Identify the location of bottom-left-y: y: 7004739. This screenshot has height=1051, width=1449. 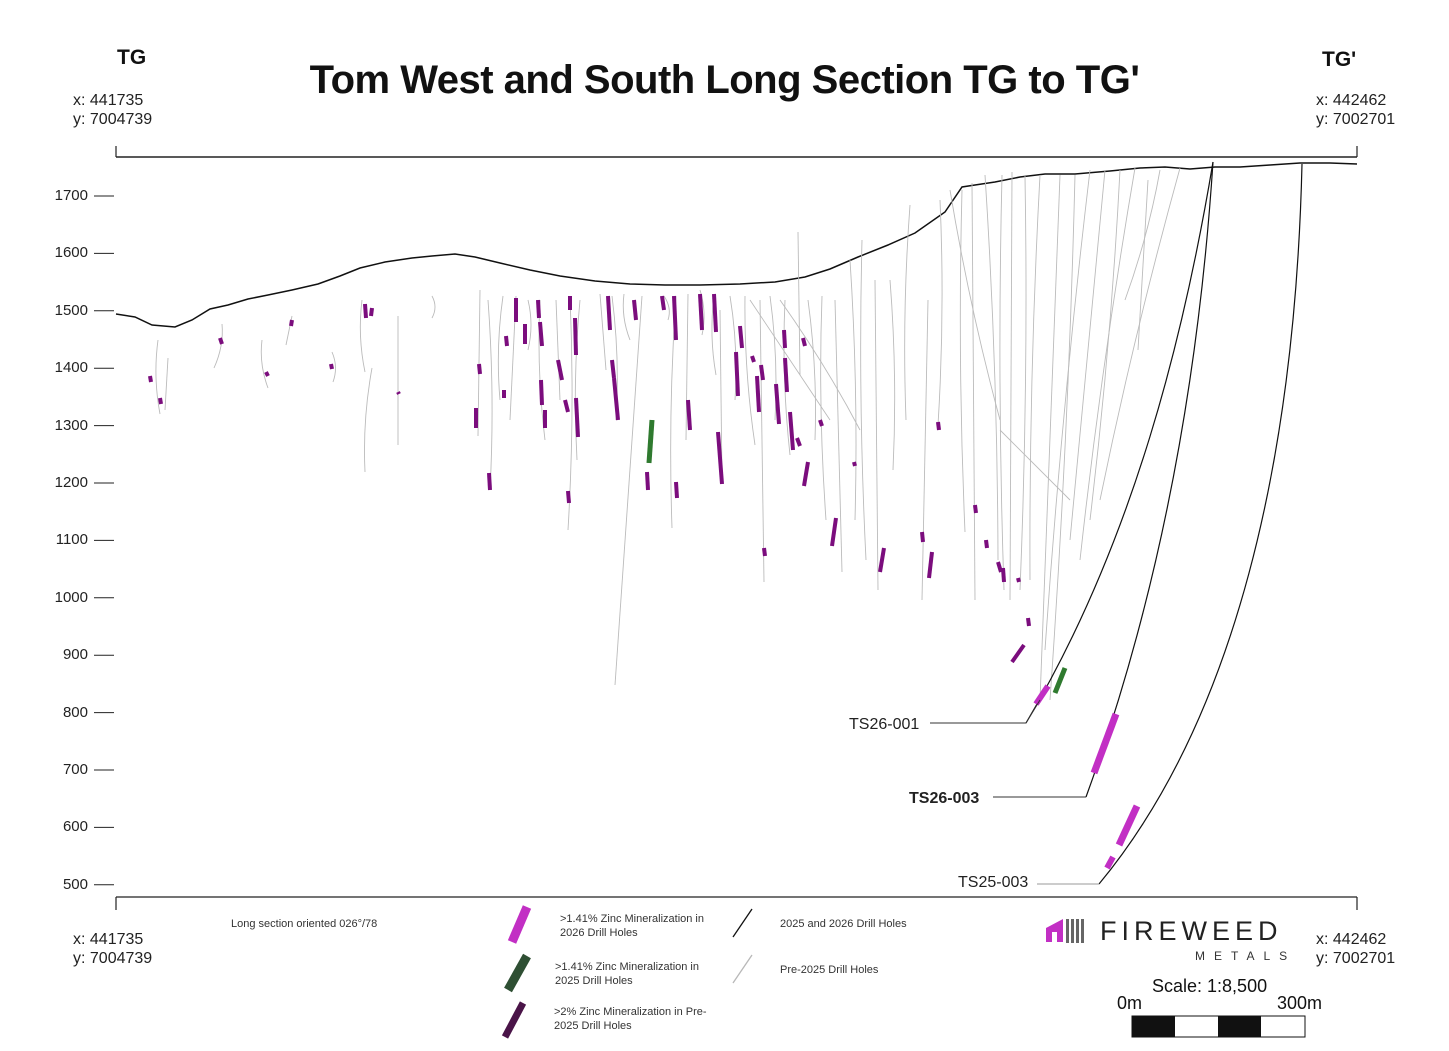
(113, 958).